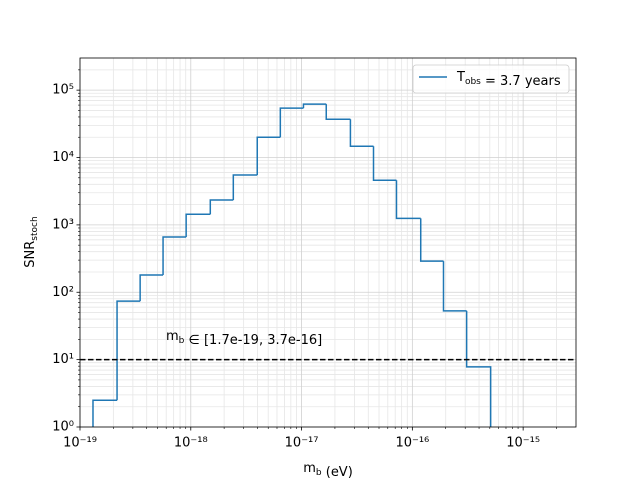 The image size is (640, 480). I want to click on y-tick-label: 10³, so click(63, 224).